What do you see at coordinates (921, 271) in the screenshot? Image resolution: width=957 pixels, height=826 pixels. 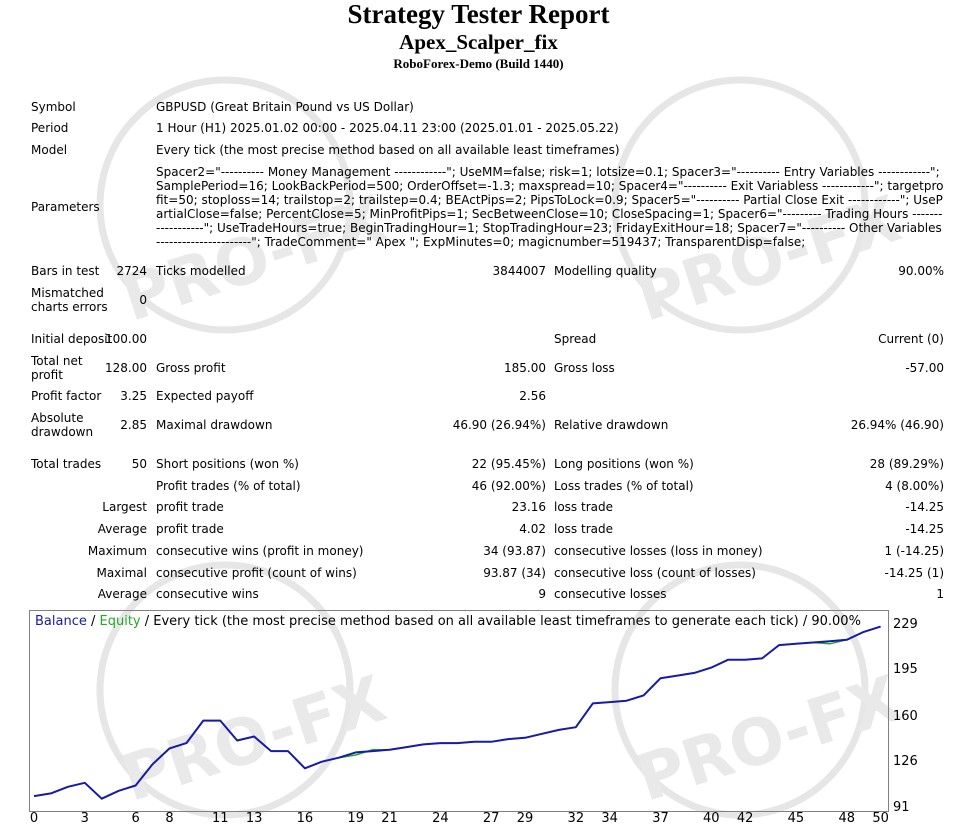 I see `quality-value: 90.00%` at bounding box center [921, 271].